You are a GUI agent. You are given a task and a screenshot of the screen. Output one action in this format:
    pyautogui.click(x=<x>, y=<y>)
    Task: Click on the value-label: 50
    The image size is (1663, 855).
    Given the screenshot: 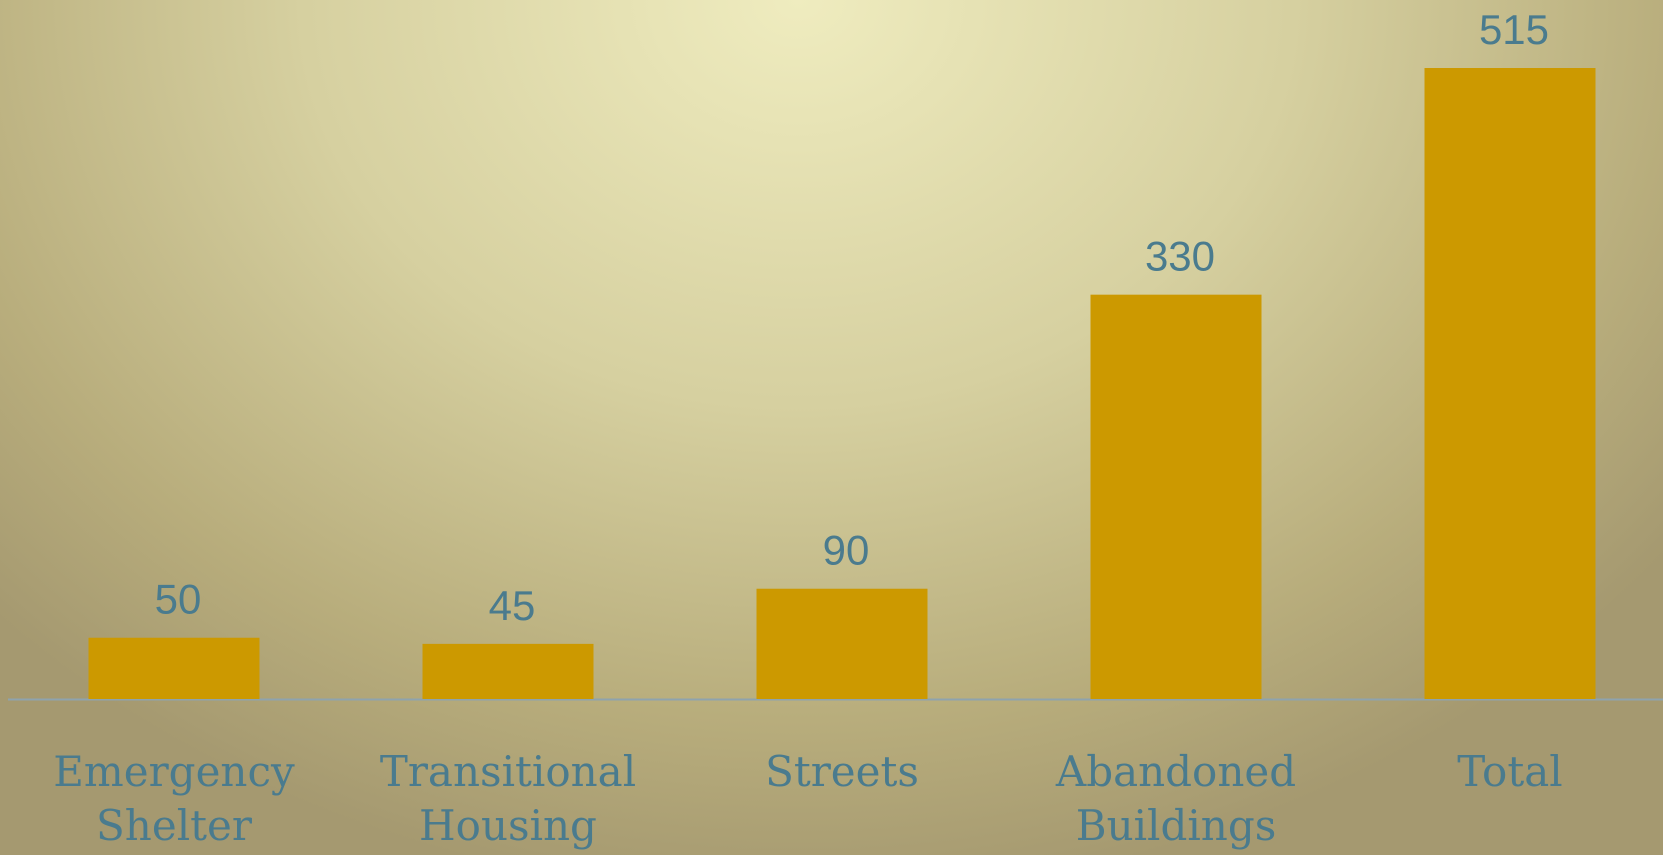 What is the action you would take?
    pyautogui.click(x=178, y=599)
    